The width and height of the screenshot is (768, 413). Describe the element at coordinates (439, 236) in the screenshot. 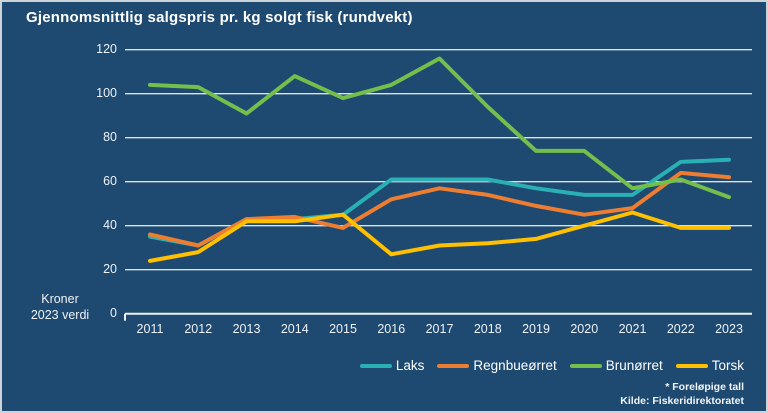

I see `series-line-torsk` at that location.